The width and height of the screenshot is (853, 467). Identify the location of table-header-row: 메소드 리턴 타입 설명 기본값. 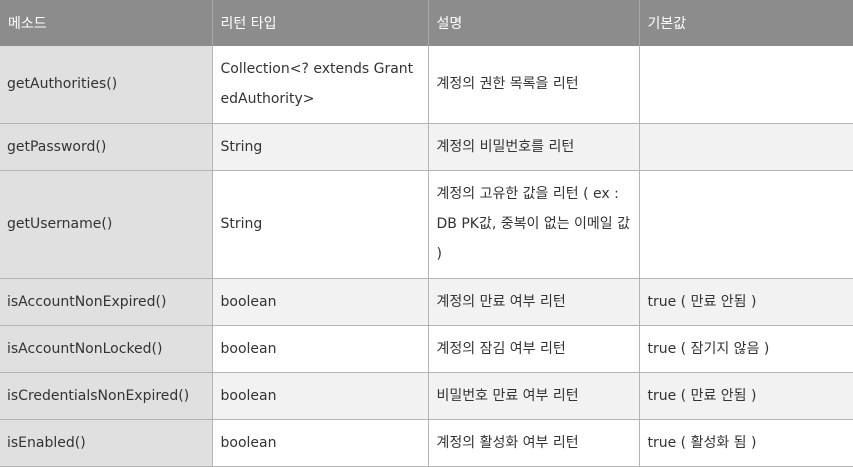
(426, 23).